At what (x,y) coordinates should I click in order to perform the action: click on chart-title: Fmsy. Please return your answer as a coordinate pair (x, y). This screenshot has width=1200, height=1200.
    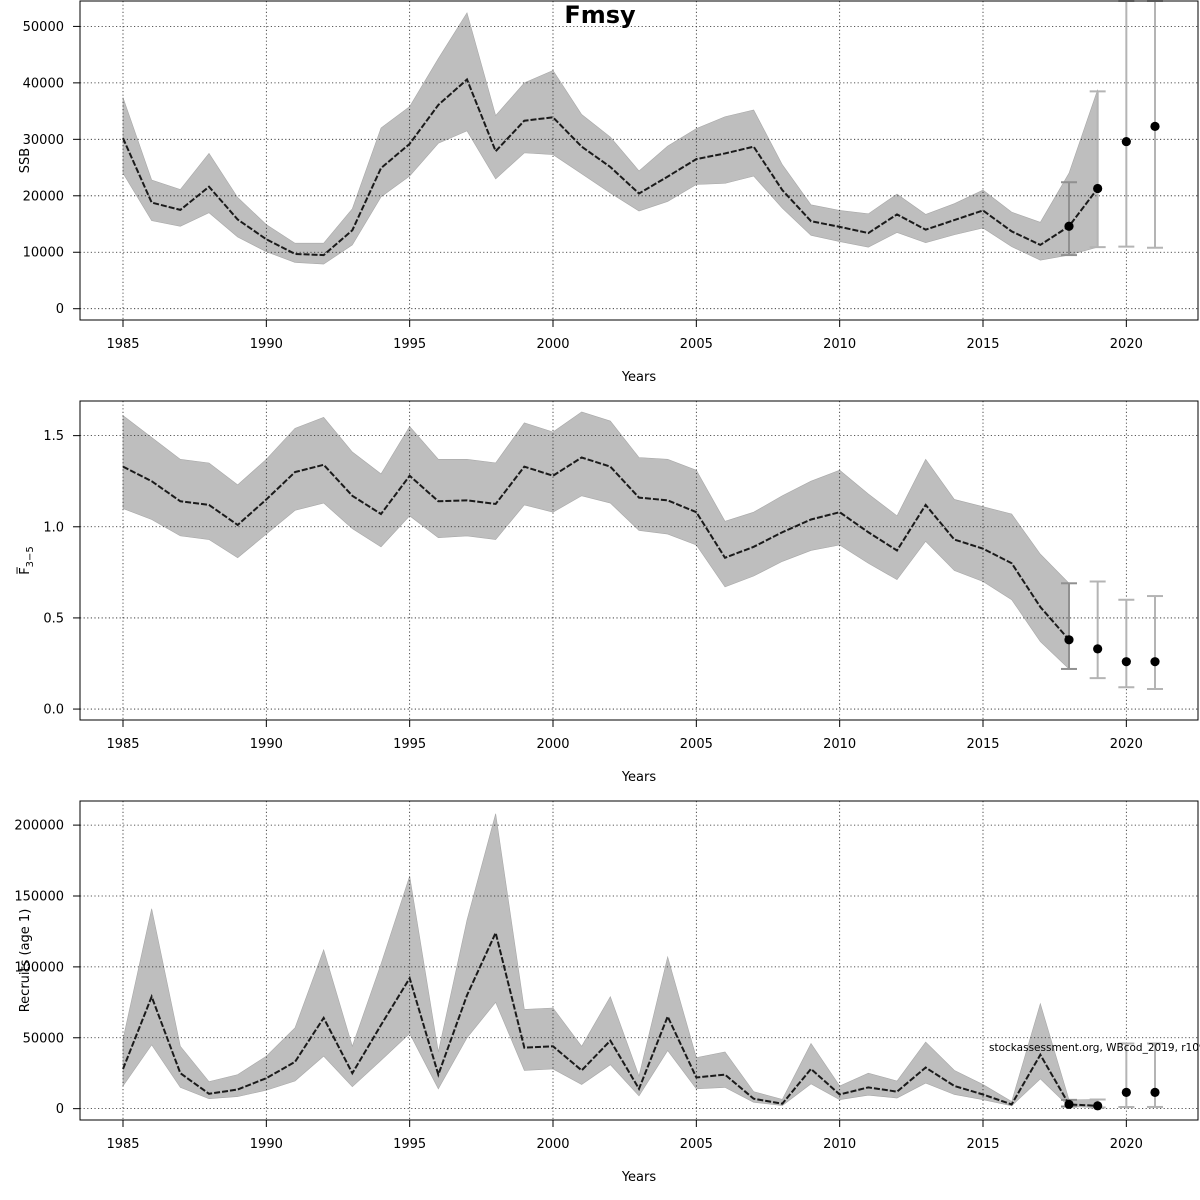
    Looking at the image, I should click on (600, 15).